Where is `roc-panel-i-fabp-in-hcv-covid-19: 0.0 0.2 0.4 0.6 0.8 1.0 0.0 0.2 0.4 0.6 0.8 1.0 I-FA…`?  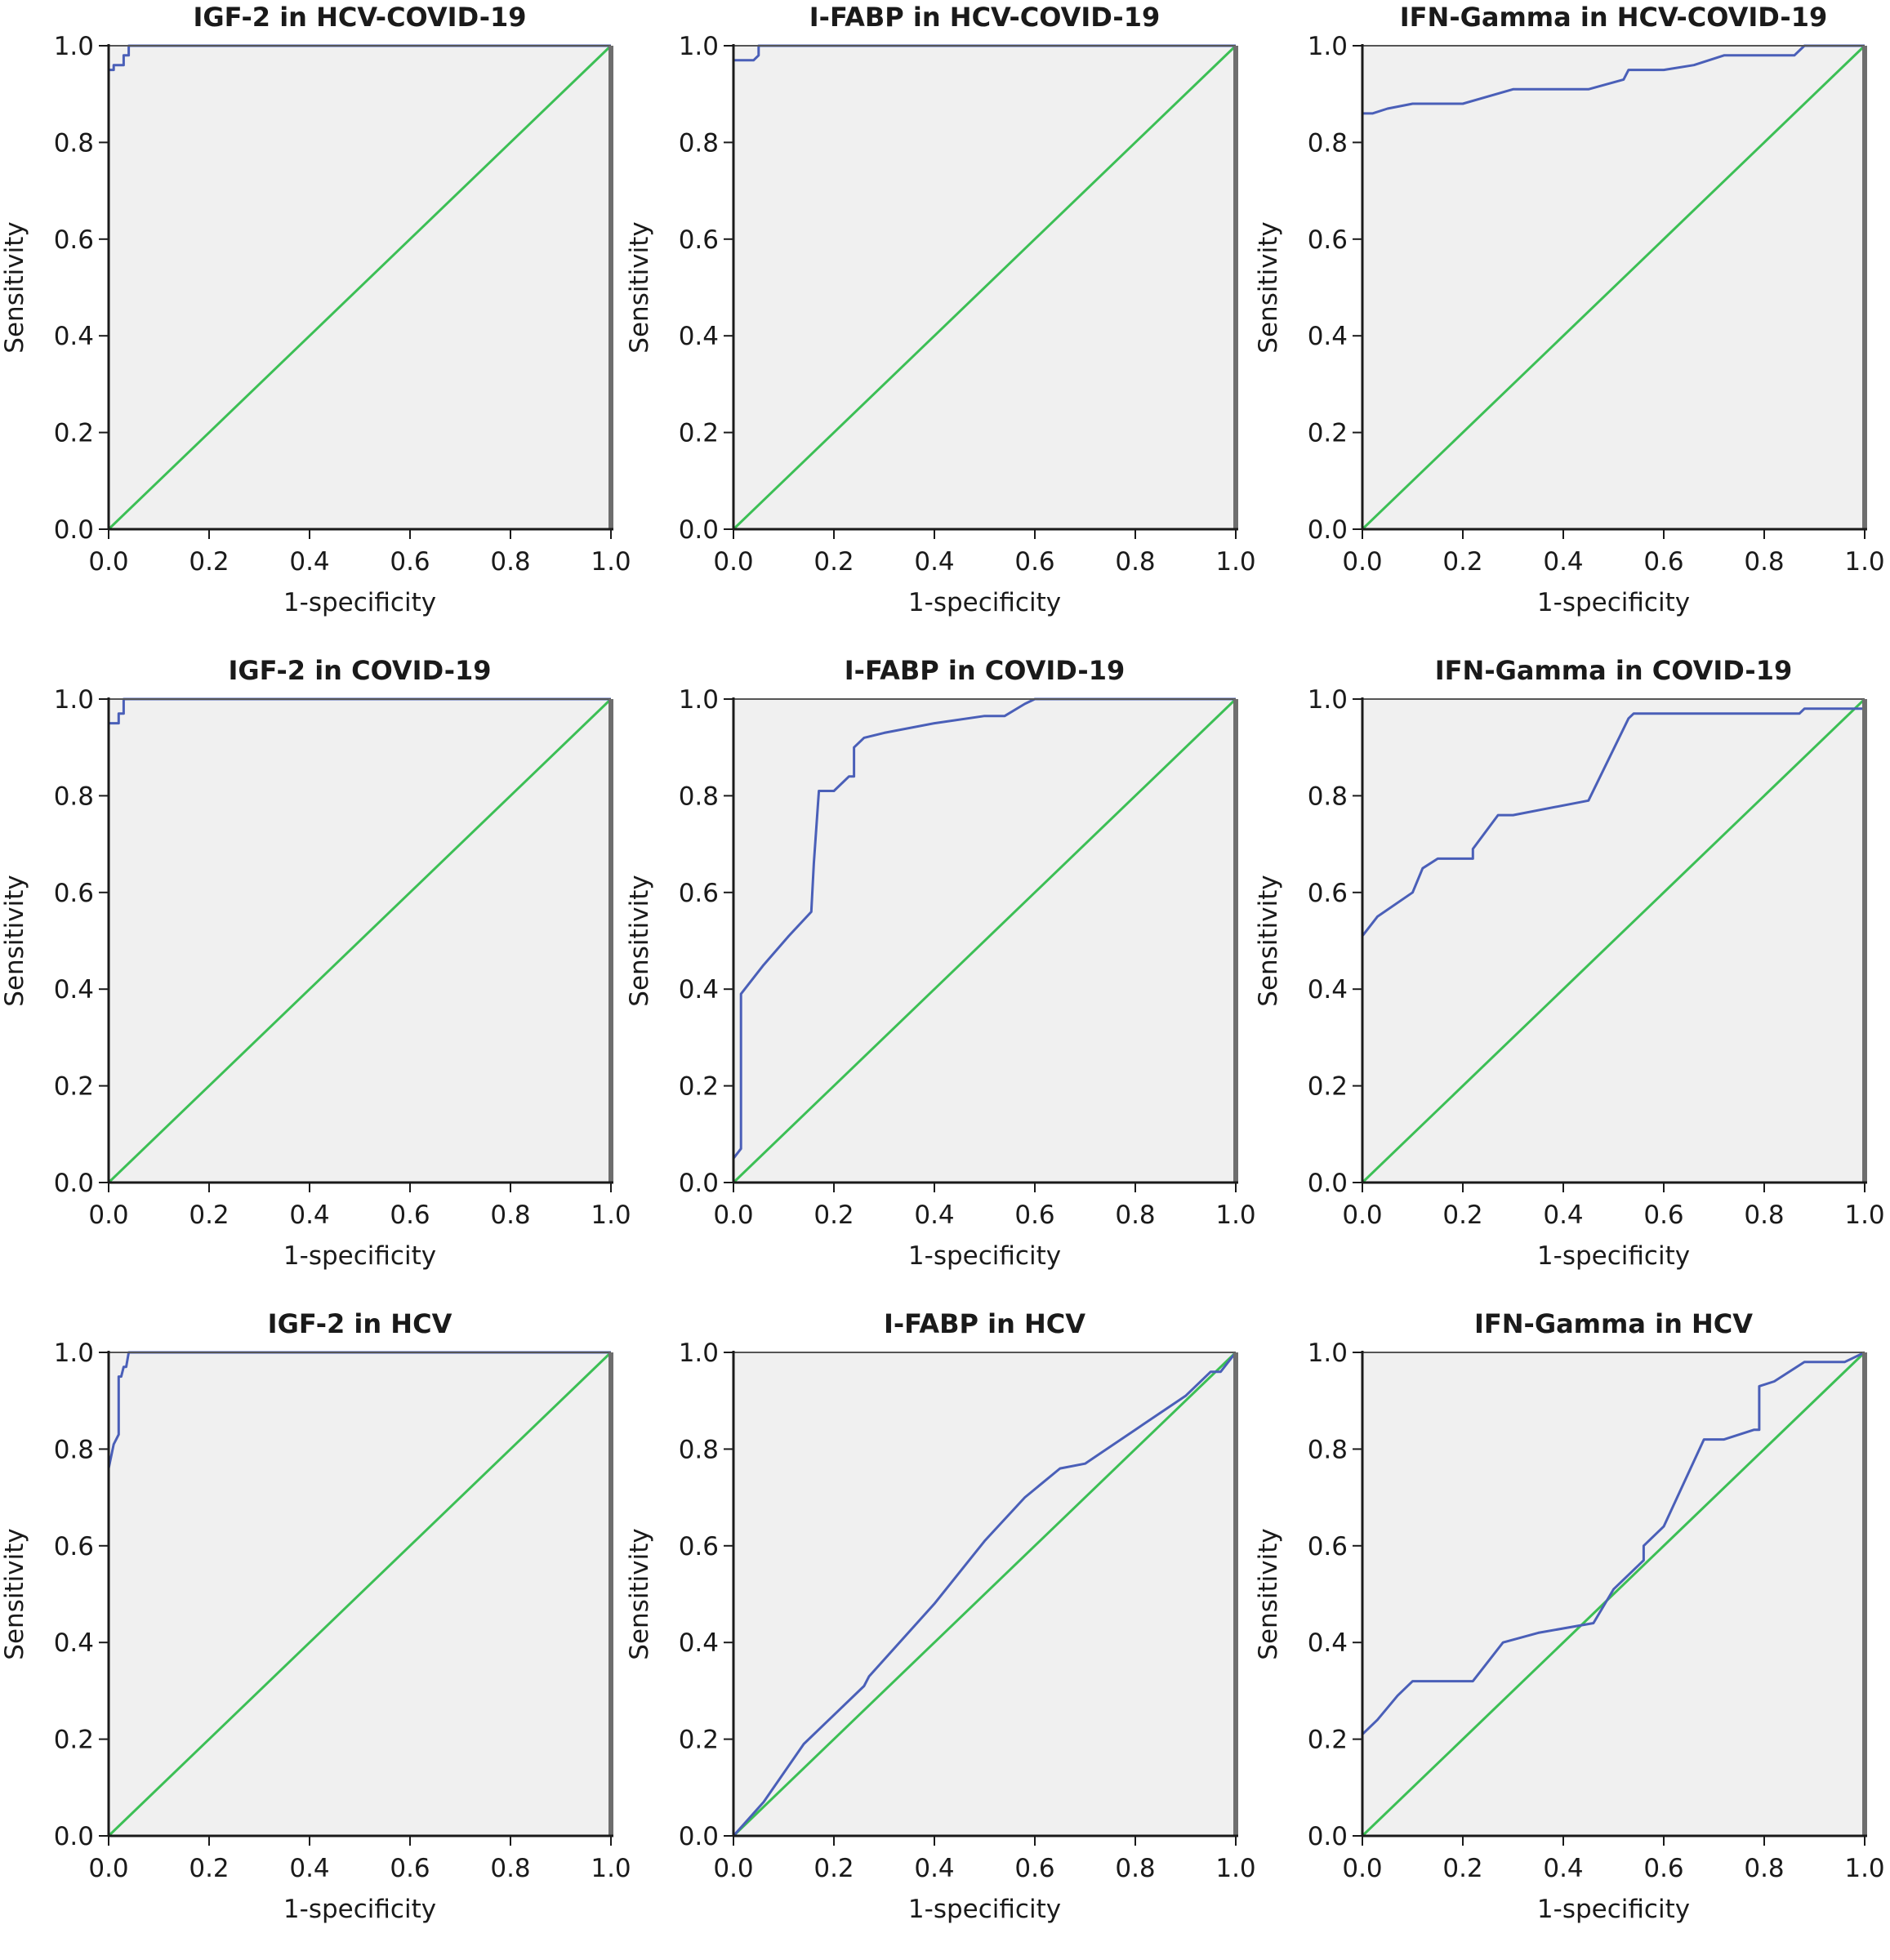
roc-panel-i-fabp-in-hcv-covid-19: 0.0 0.2 0.4 0.6 0.8 1.0 0.0 0.2 0.4 0.6 0.8 1.0 I-FA… is located at coordinates (940, 326).